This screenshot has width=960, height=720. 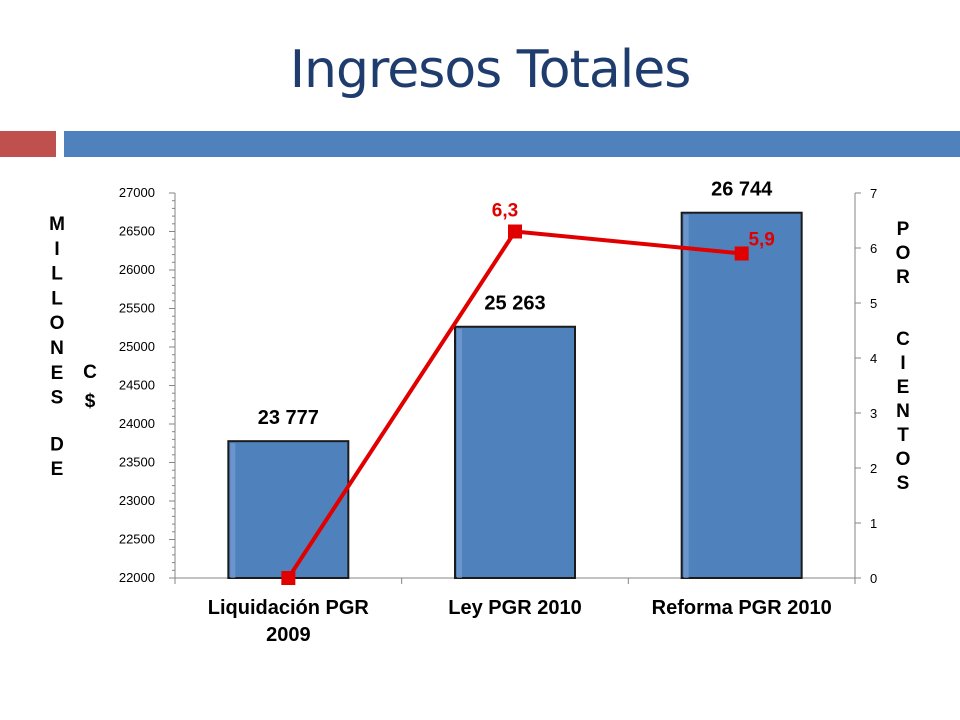 What do you see at coordinates (490, 70) in the screenshot?
I see `slide-title: Ingresos Totales` at bounding box center [490, 70].